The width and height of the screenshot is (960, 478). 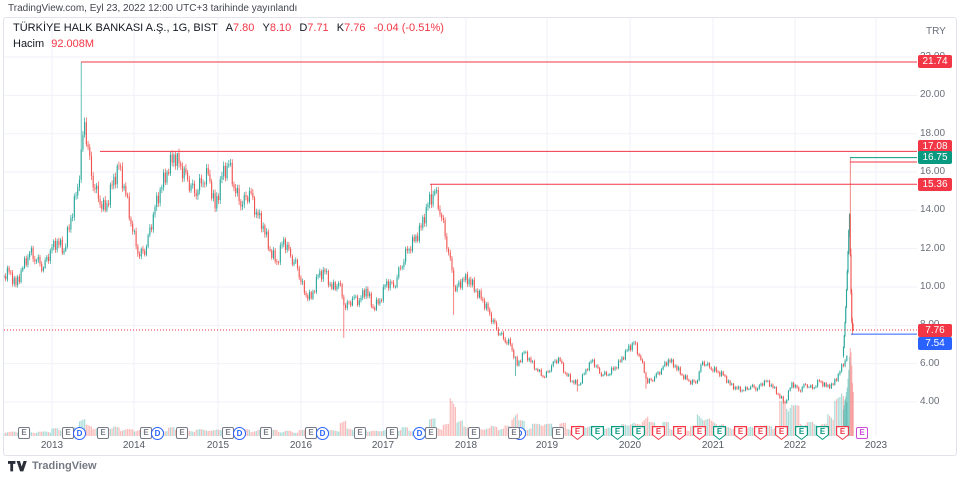 What do you see at coordinates (134, 445) in the screenshot?
I see `year-label-2014: 2014` at bounding box center [134, 445].